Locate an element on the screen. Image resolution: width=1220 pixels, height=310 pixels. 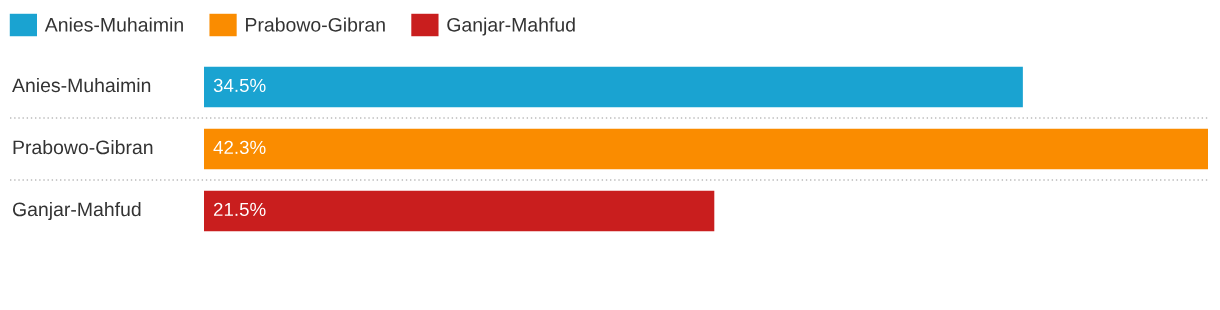
data-label: 42.3% is located at coordinates (239, 147).